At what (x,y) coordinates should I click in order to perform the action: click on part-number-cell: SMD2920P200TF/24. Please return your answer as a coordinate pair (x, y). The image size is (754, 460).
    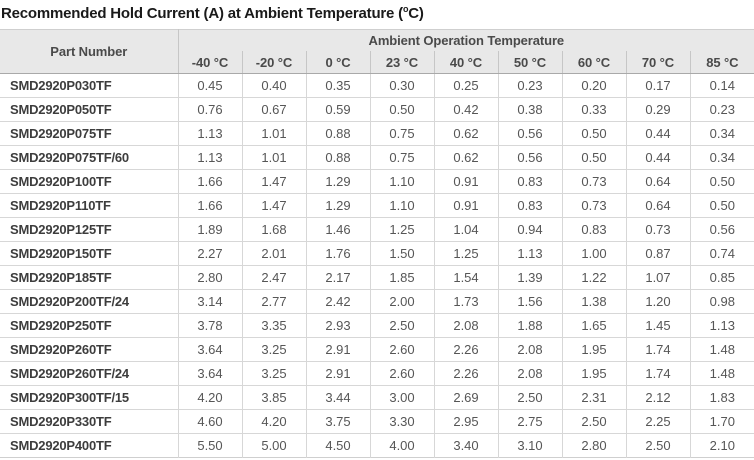
    Looking at the image, I should click on (89, 301).